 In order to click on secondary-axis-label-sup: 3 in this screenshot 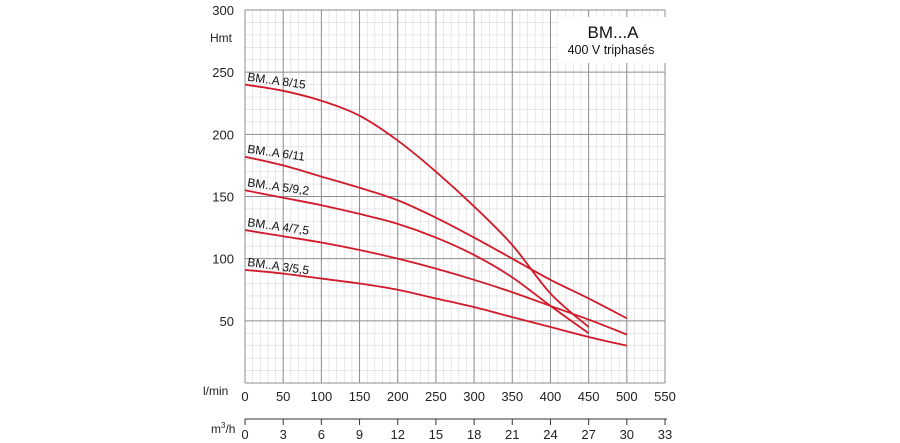, I will do `click(223, 425)`.